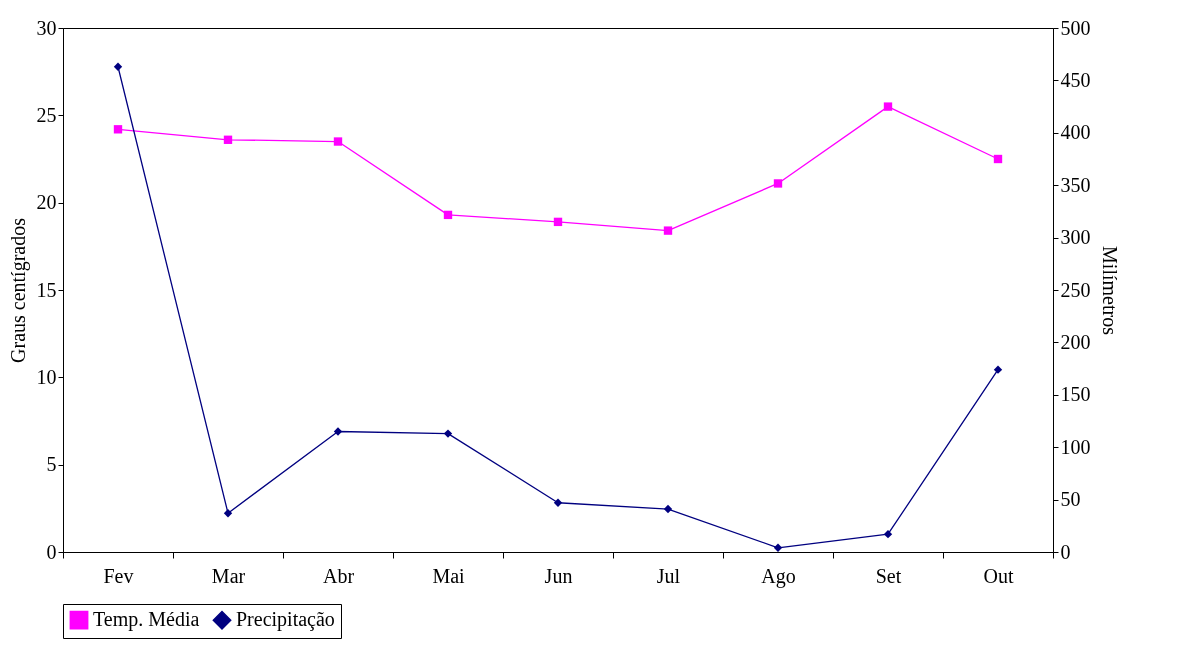 The image size is (1186, 669). Describe the element at coordinates (228, 575) in the screenshot. I see `x-tick-label: Mar` at that location.